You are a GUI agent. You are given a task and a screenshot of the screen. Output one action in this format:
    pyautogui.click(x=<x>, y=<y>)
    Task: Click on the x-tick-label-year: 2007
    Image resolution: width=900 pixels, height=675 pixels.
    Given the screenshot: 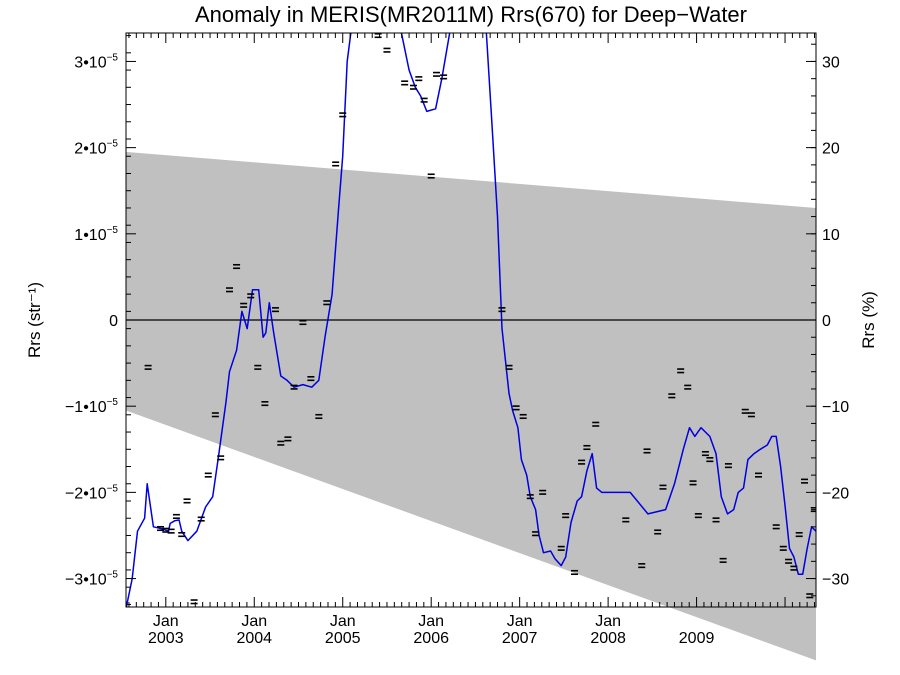 What is the action you would take?
    pyautogui.click(x=520, y=638)
    